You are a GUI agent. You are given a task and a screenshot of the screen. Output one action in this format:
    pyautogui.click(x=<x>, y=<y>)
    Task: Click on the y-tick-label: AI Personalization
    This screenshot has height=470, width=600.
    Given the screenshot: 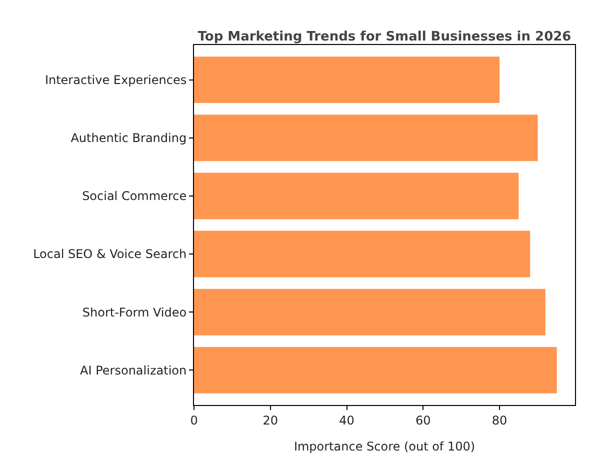 What is the action you would take?
    pyautogui.click(x=133, y=370)
    